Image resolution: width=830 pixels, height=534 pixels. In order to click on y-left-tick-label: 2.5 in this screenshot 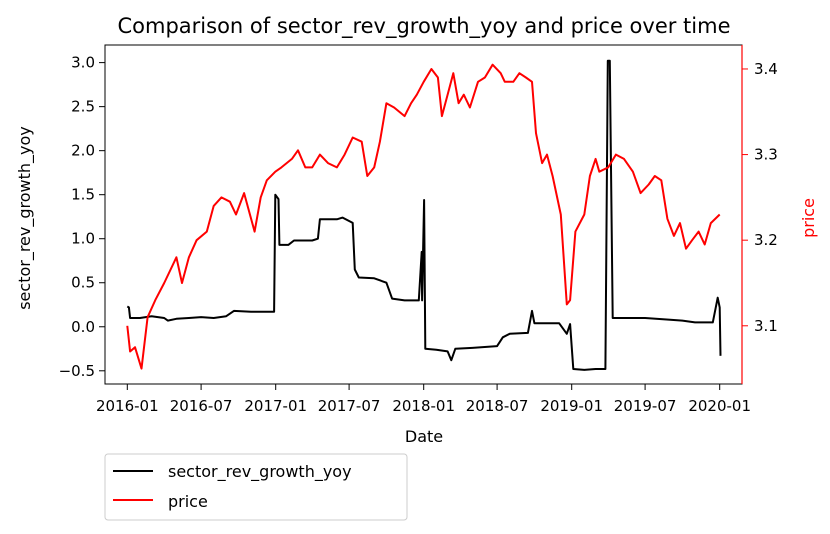, I will do `click(83, 107)`.